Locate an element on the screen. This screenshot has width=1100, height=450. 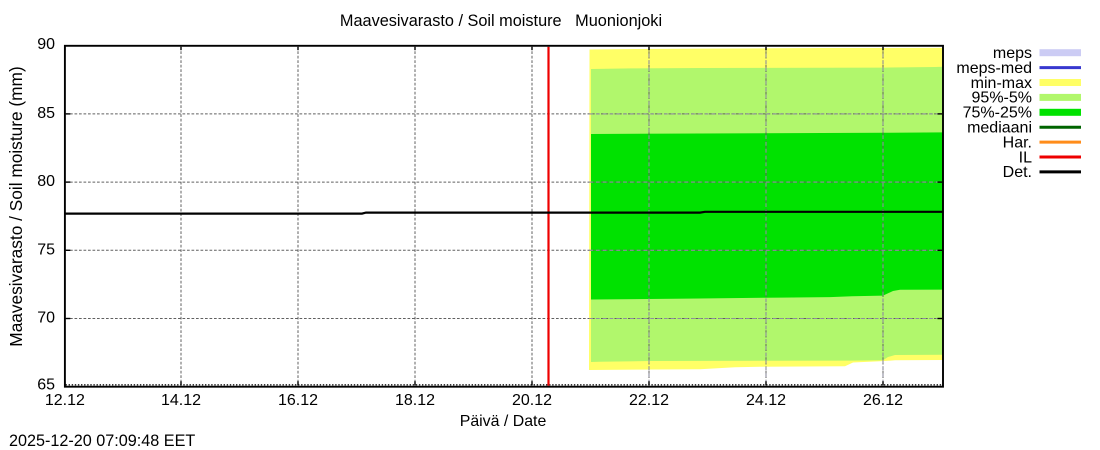
svg-text: 20.12 is located at coordinates (532, 400).